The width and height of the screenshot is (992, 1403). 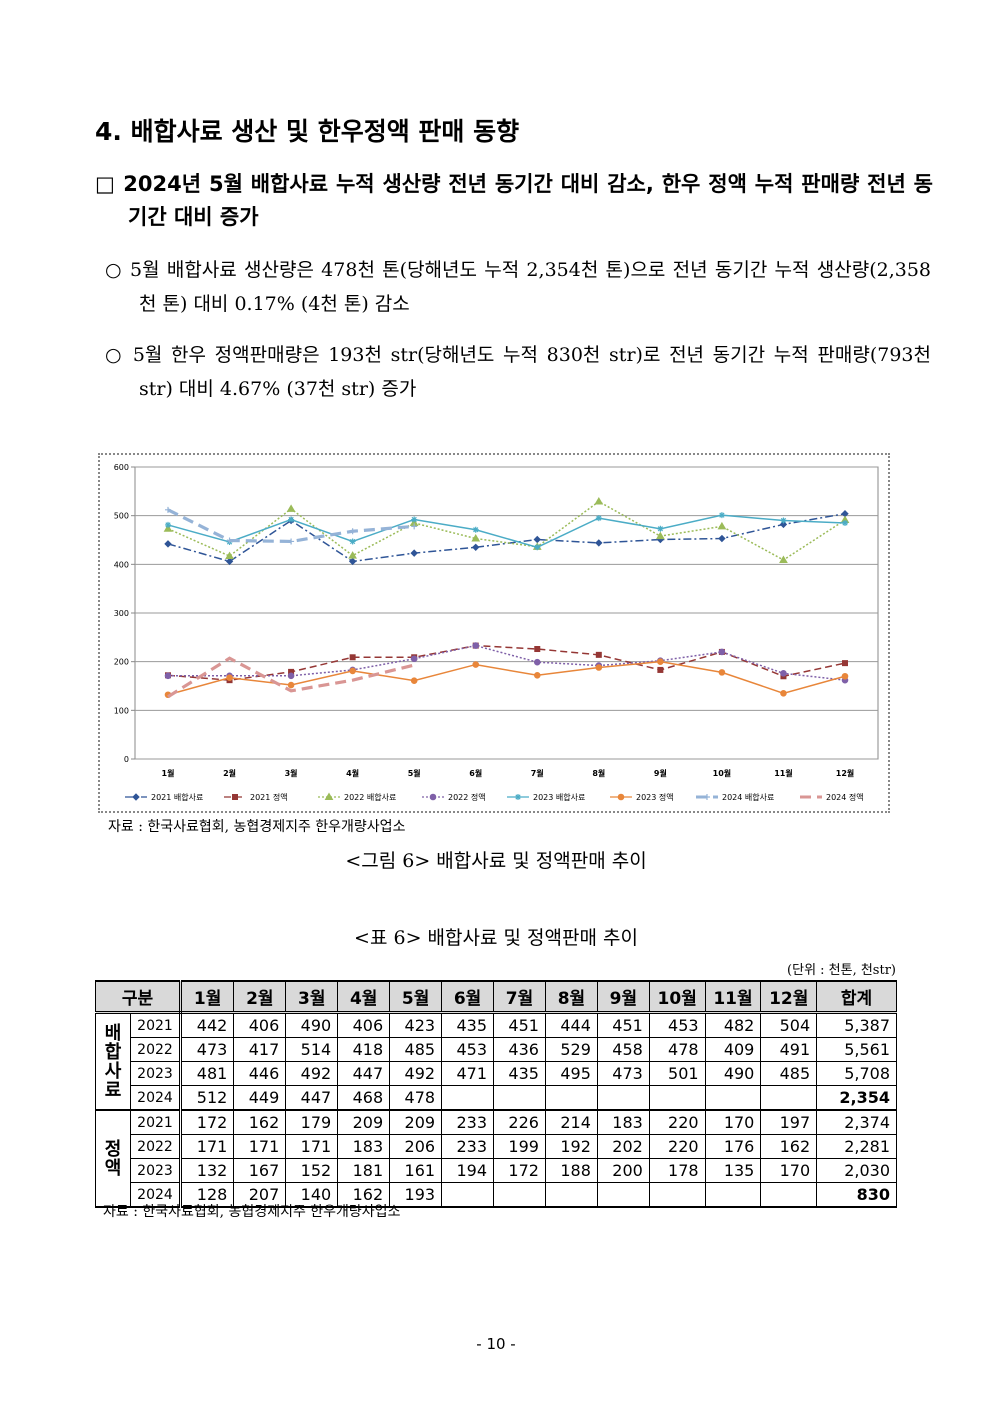 I want to click on value-cell: 128, so click(x=207, y=1195).